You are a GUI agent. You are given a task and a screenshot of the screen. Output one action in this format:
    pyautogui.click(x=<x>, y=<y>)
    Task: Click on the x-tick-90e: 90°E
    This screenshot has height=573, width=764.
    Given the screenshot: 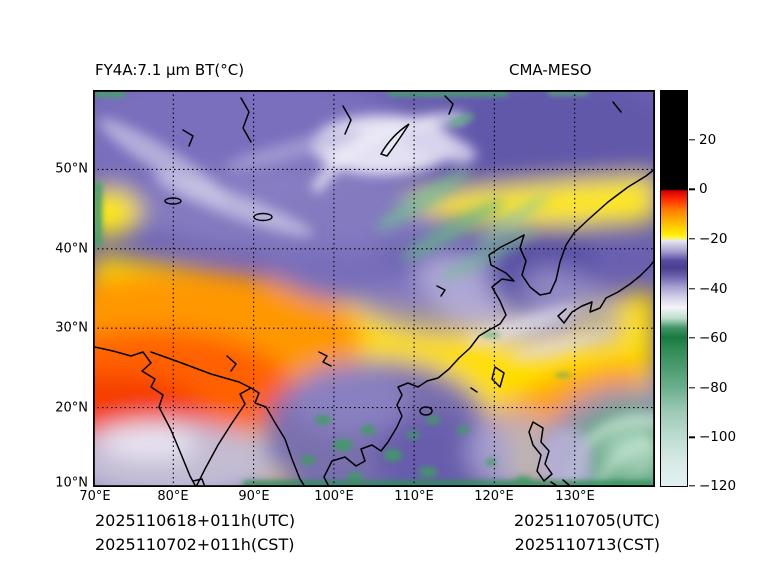 What is the action you would take?
    pyautogui.click(x=254, y=496)
    